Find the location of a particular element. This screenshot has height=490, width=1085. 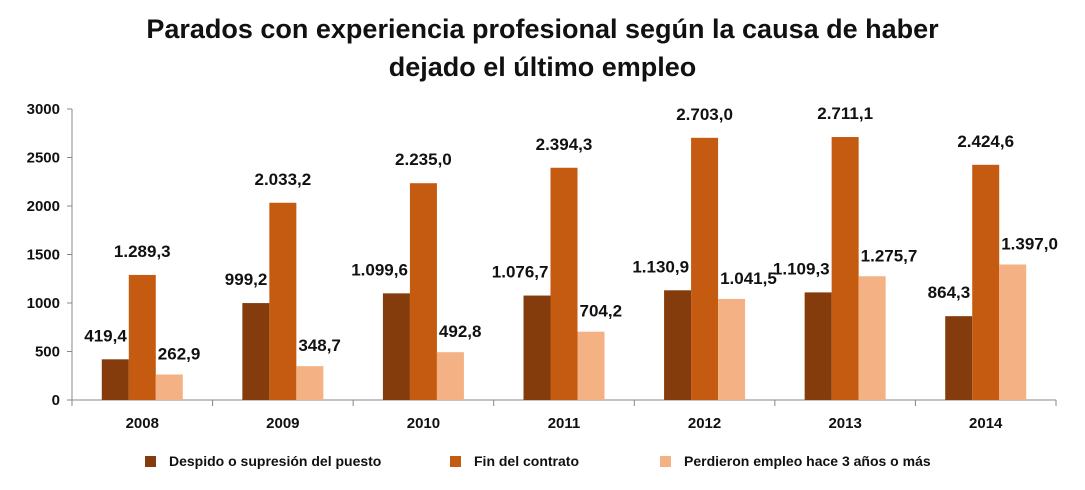

x-tick-label: 2008 is located at coordinates (142, 423).